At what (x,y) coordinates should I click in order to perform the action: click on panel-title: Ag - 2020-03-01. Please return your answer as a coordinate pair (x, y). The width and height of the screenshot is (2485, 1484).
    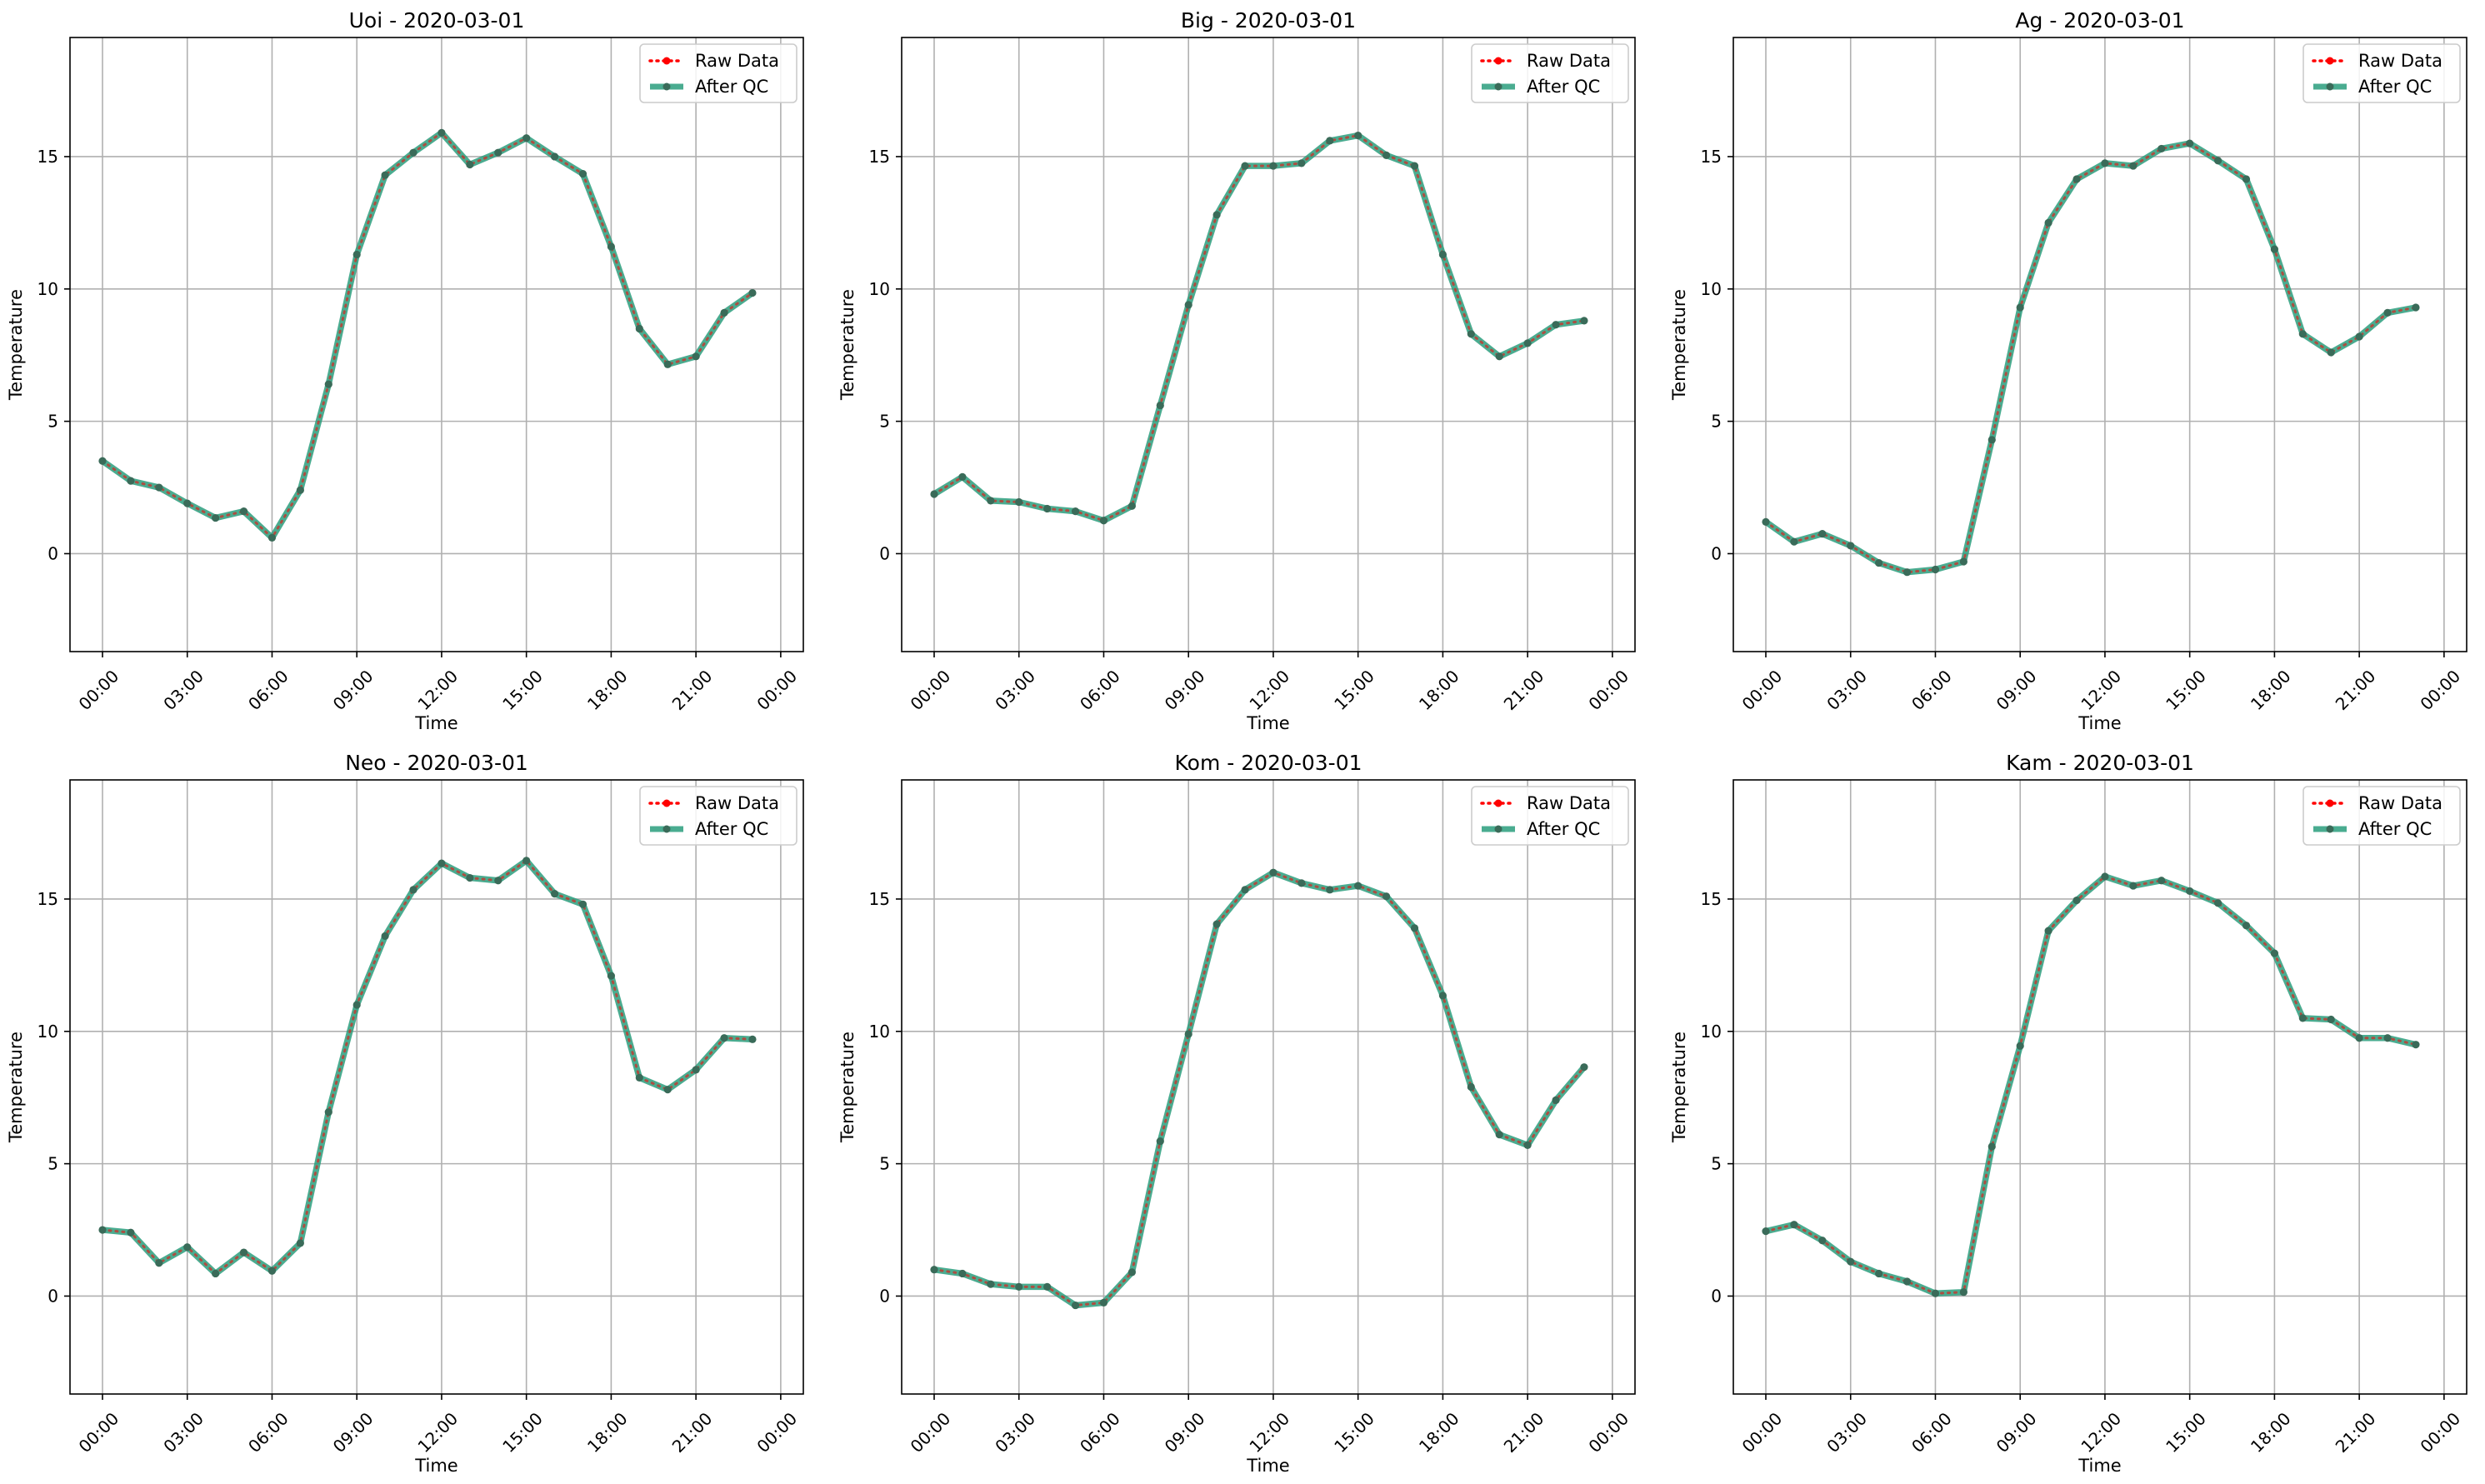
    Looking at the image, I should click on (2099, 20).